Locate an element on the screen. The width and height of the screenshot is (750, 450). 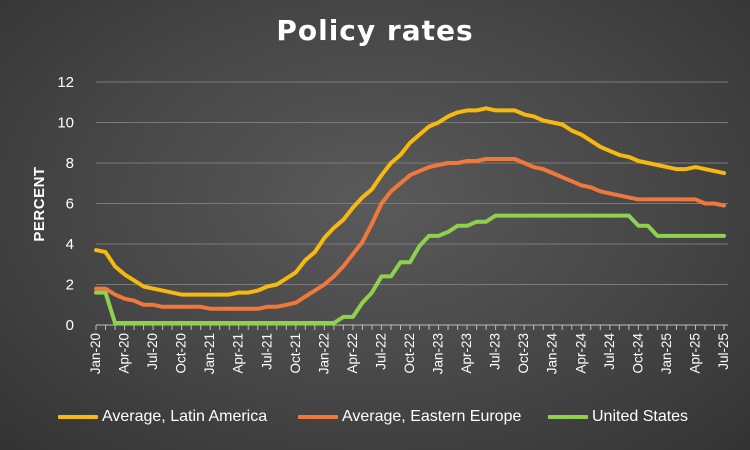
x-tick-label: Jul-23 is located at coordinates (495, 351).